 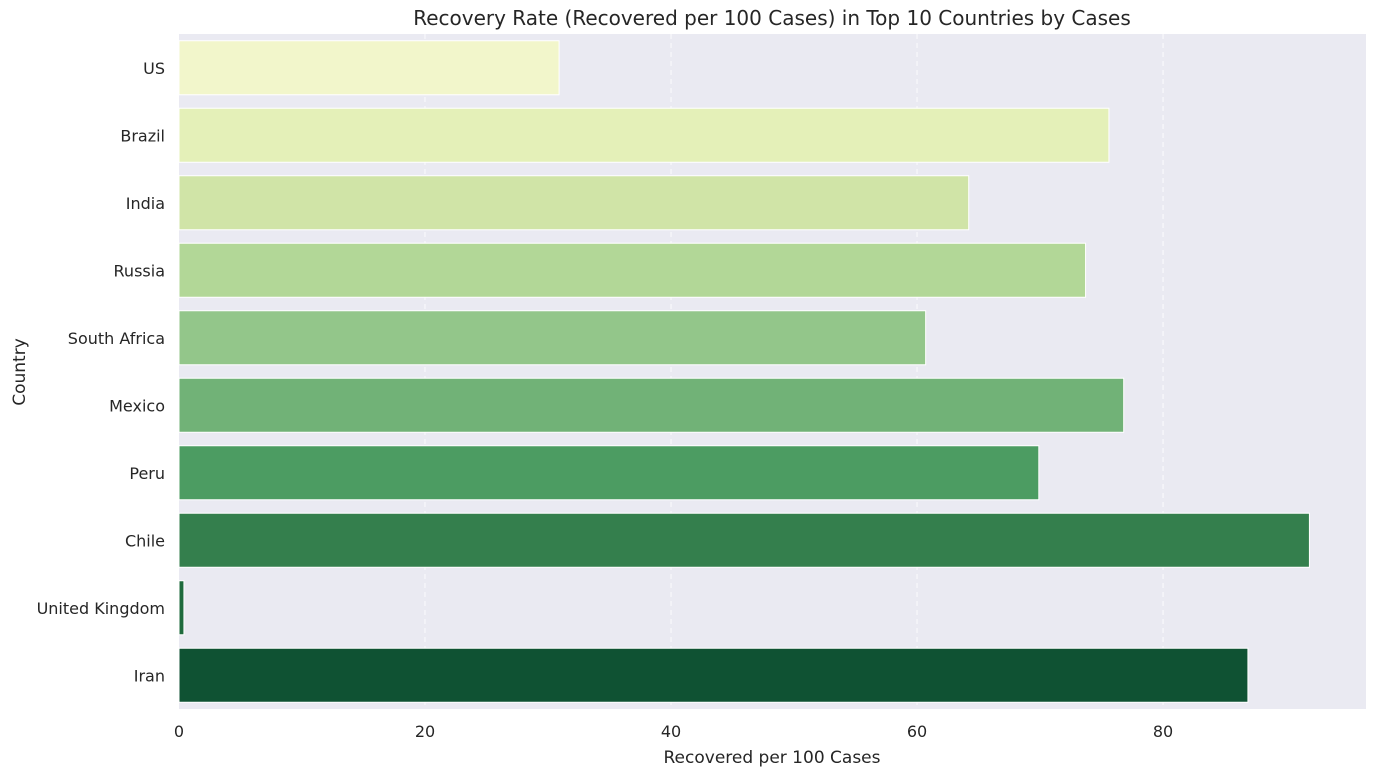 What do you see at coordinates (149, 675) in the screenshot?
I see `y-tick-label: Iran` at bounding box center [149, 675].